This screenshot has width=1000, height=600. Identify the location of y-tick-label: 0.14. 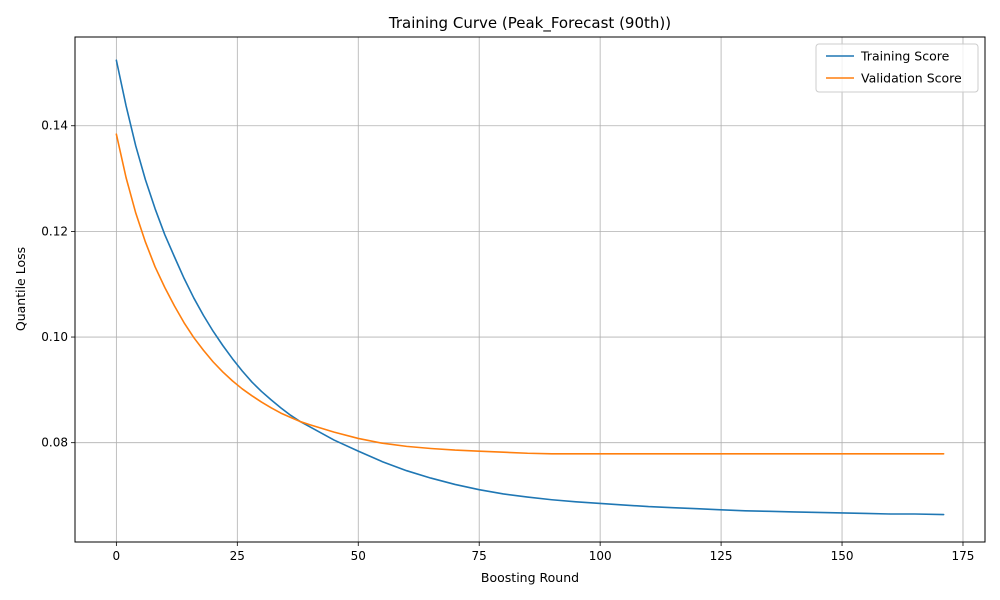
(54, 126).